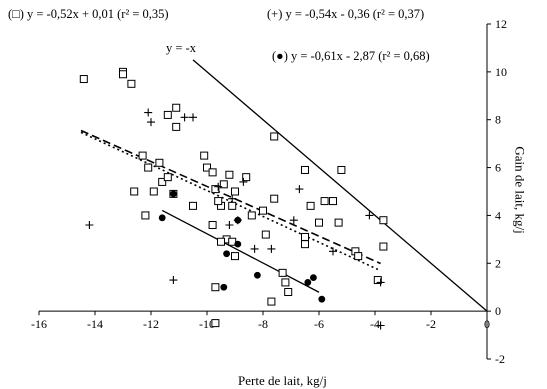 The image size is (547, 389). I want to click on squares-equation: (□) y = -0,52x + 0,01 (r² = 0,35), so click(88, 14).